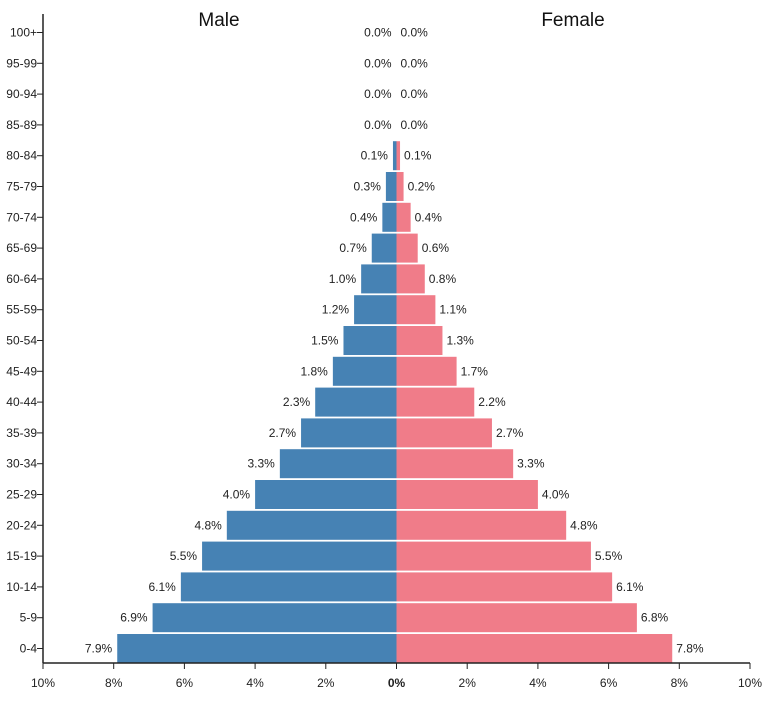 The height and width of the screenshot is (701, 783). I want to click on age-group-label: 70-74, so click(21, 217).